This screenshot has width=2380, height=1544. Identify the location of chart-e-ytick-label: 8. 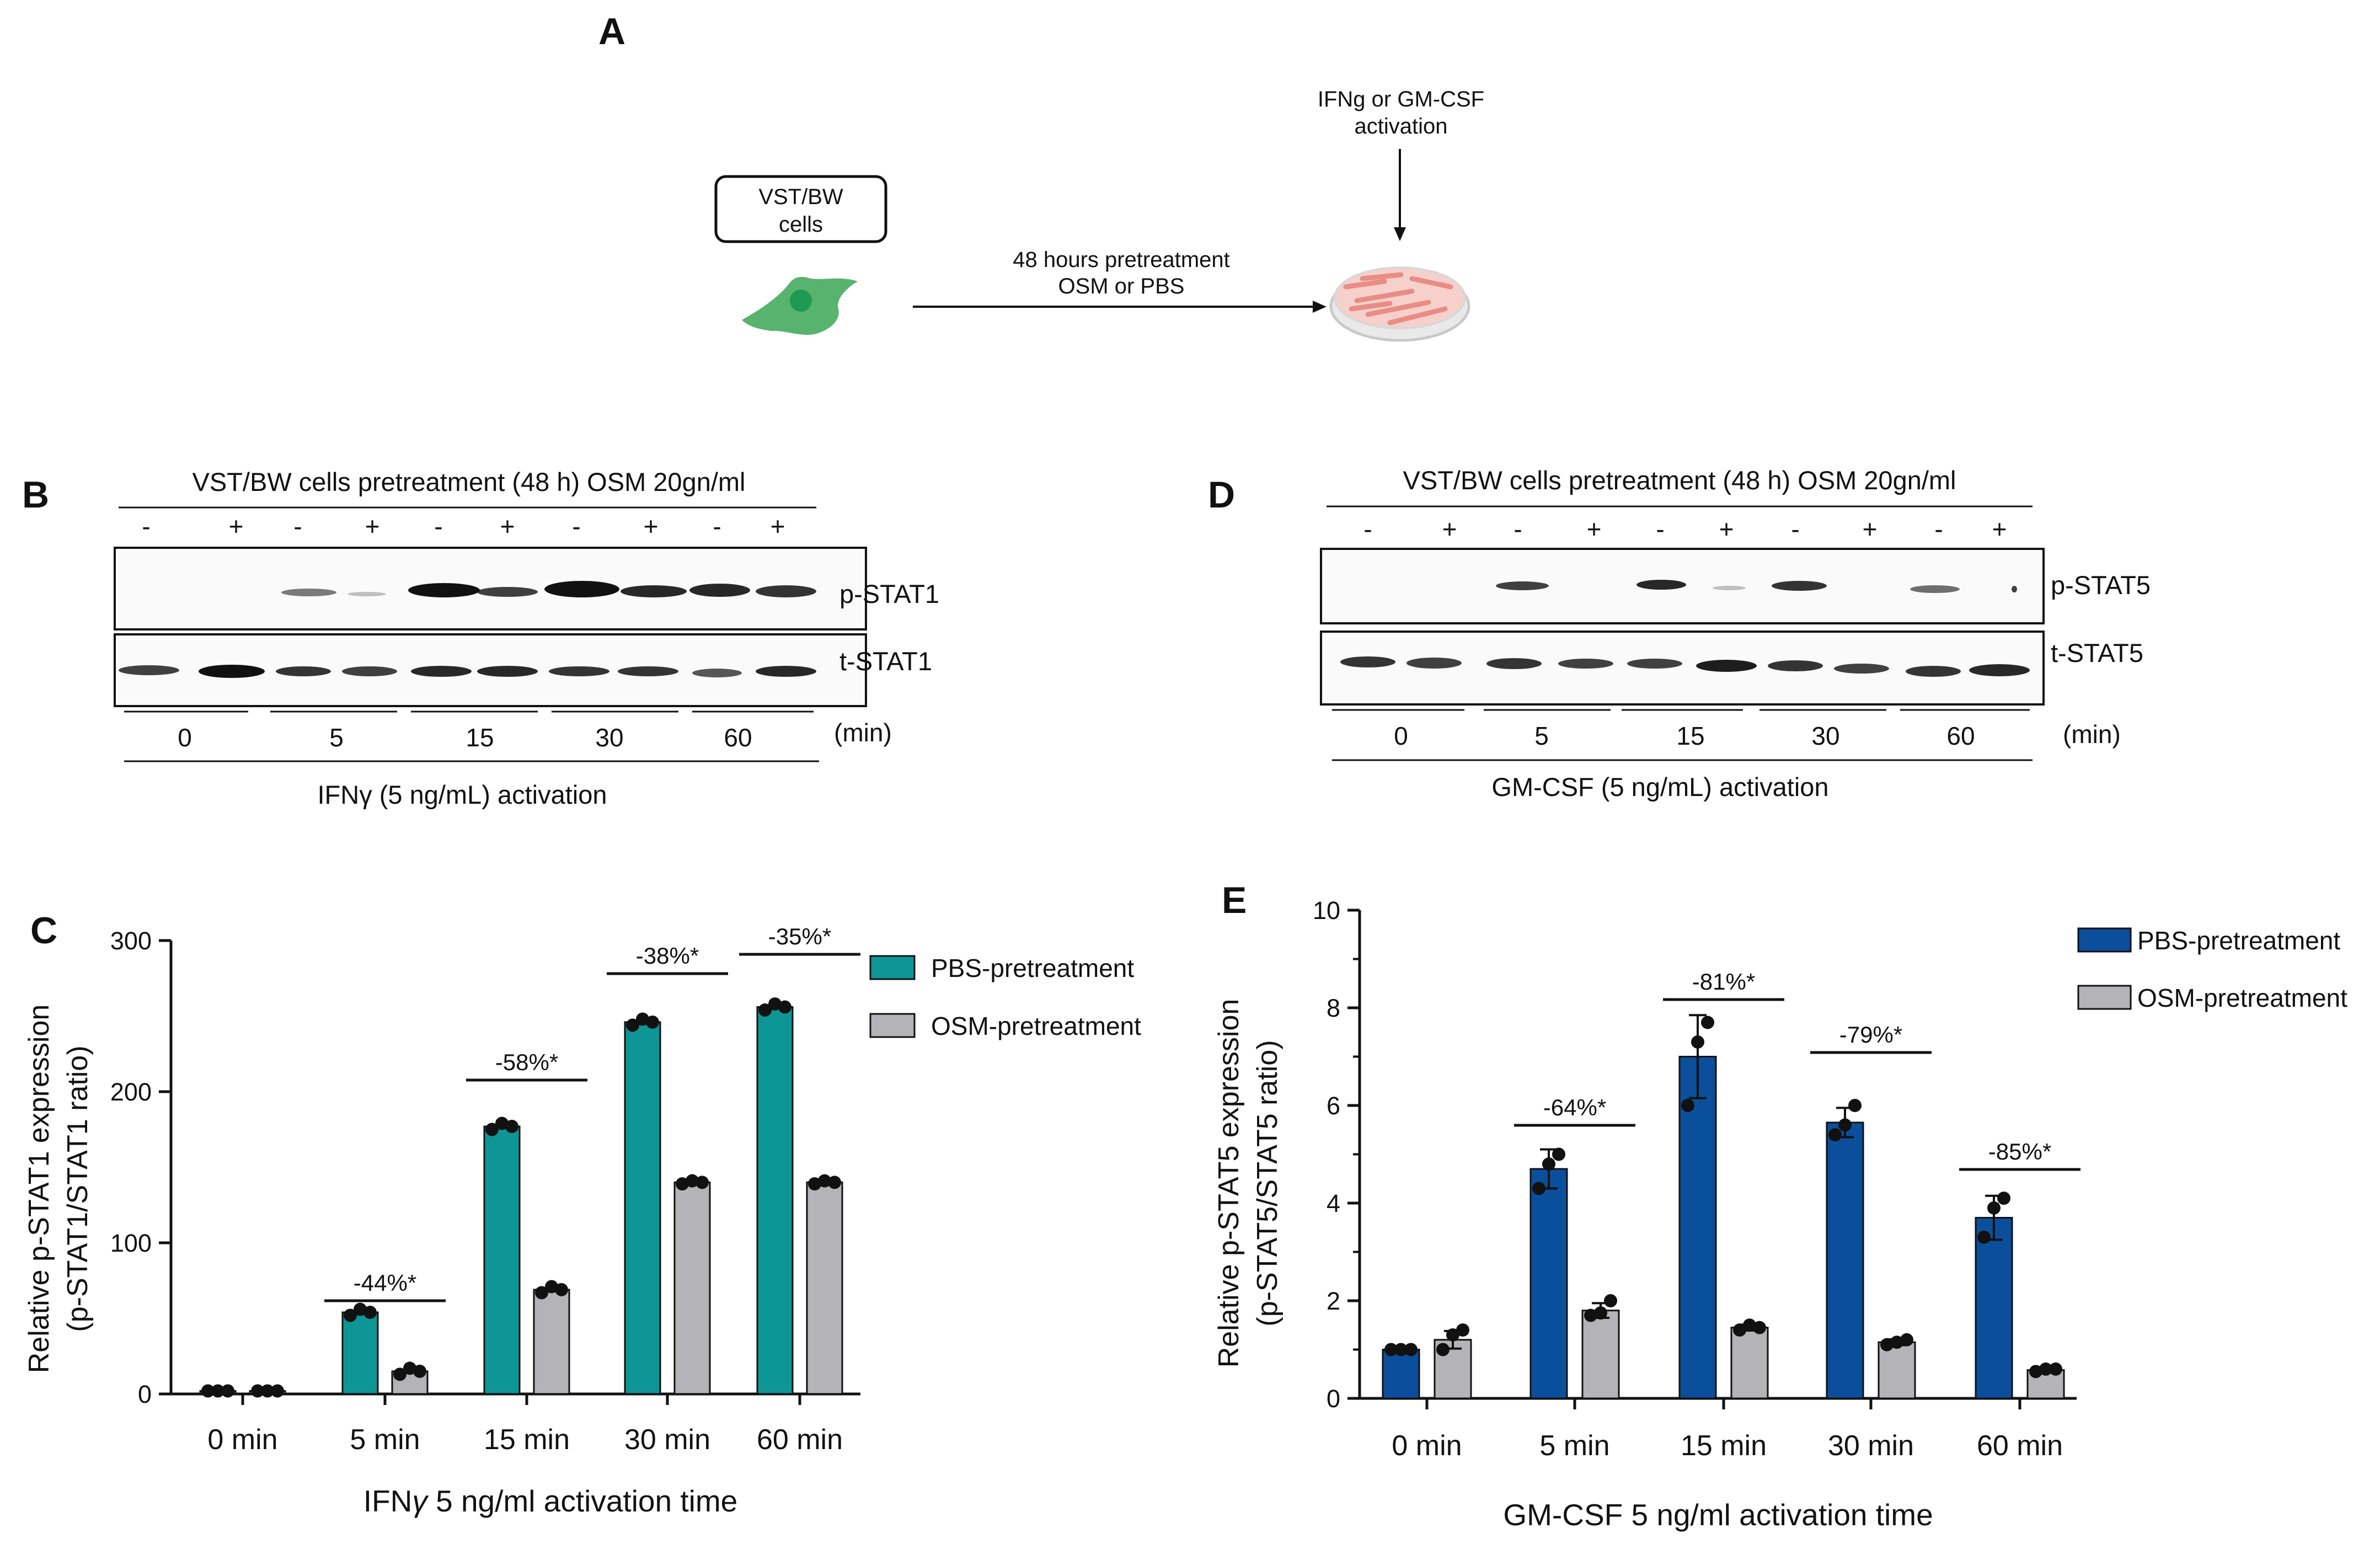
(1334, 1008).